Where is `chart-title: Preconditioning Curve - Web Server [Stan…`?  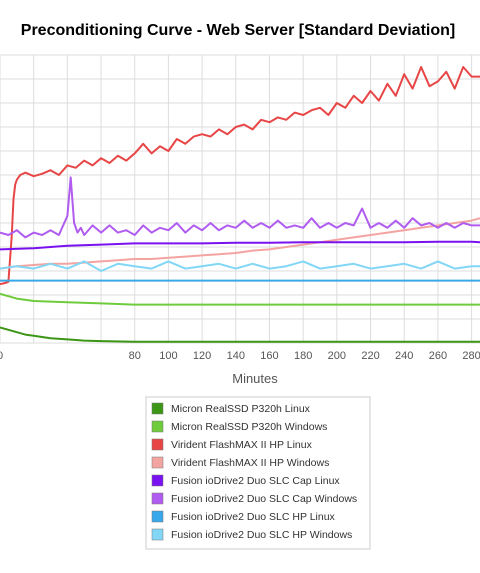 chart-title: Preconditioning Curve - Web Server [Stan… is located at coordinates (238, 30).